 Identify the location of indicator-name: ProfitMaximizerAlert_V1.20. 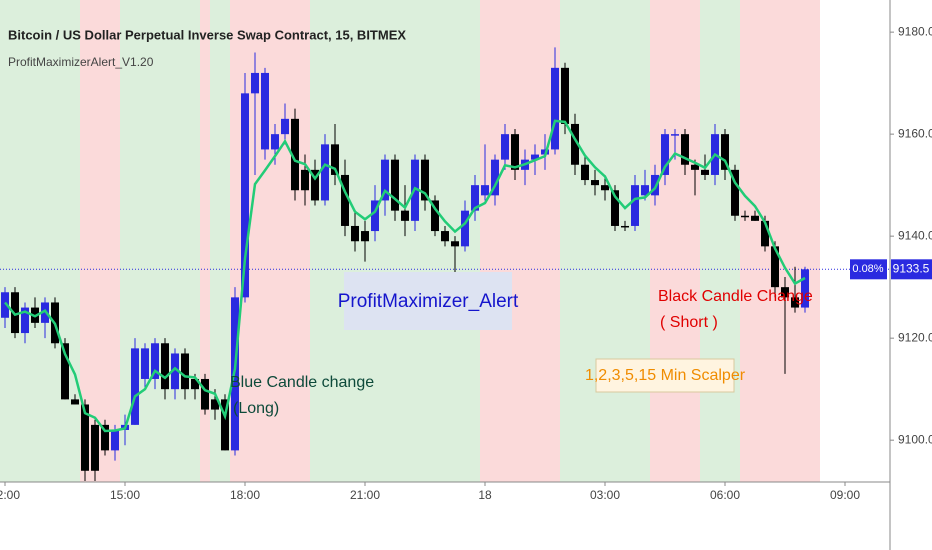
(81, 62).